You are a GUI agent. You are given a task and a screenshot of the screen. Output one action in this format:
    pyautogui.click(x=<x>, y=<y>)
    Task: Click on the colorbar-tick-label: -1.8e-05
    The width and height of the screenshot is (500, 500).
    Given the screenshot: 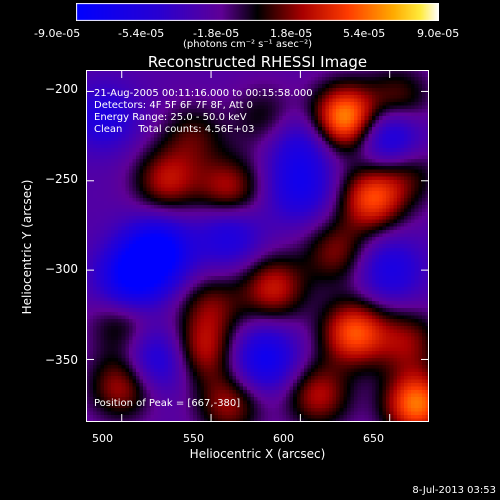 What is the action you would take?
    pyautogui.click(x=216, y=33)
    